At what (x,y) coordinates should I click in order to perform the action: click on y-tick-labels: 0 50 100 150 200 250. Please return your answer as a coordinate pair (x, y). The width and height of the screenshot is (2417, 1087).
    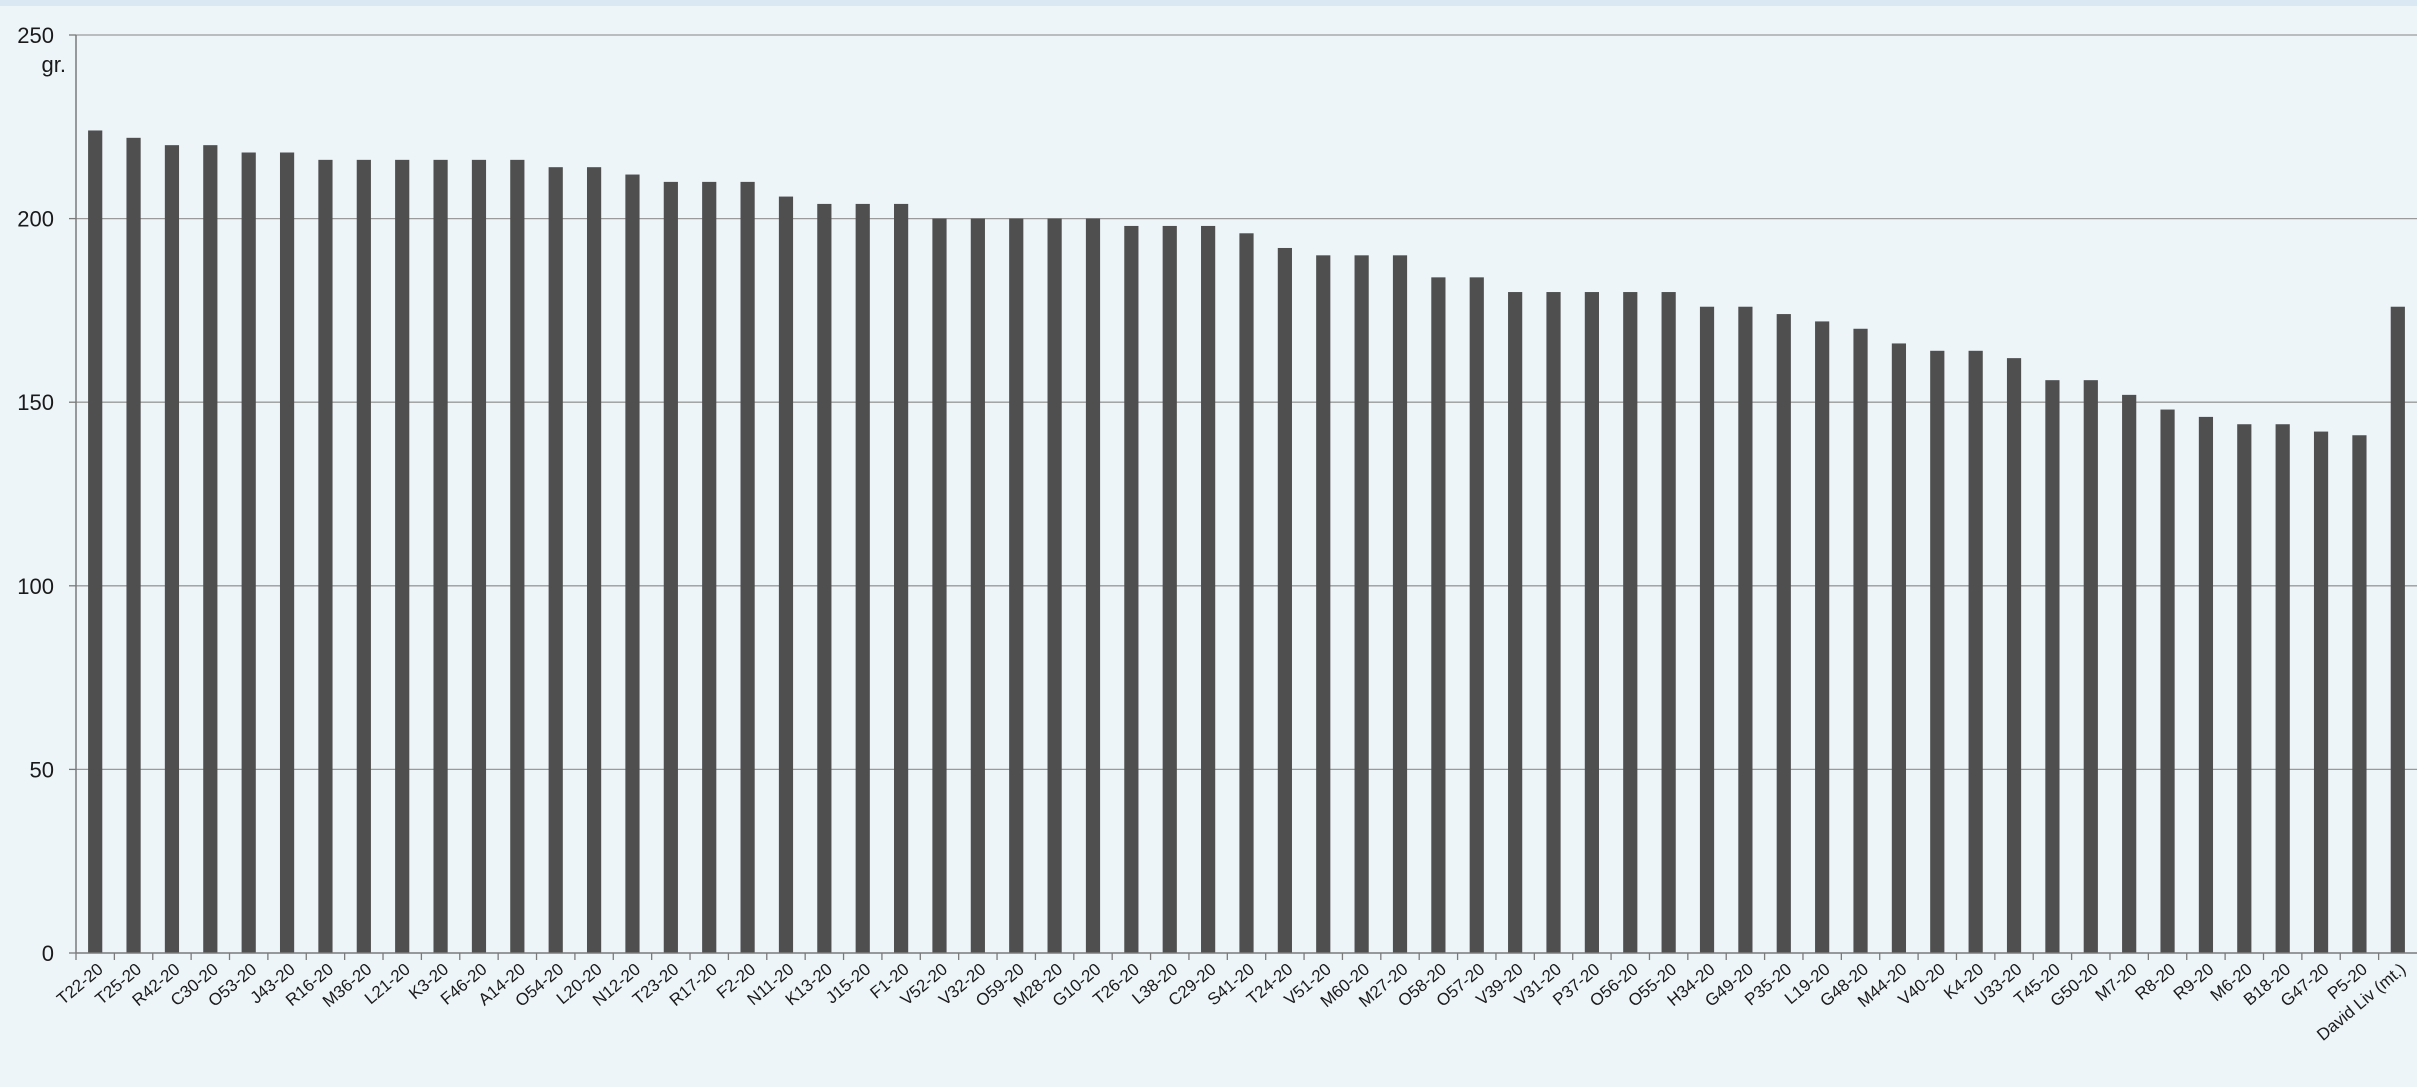
    Looking at the image, I should click on (35, 494).